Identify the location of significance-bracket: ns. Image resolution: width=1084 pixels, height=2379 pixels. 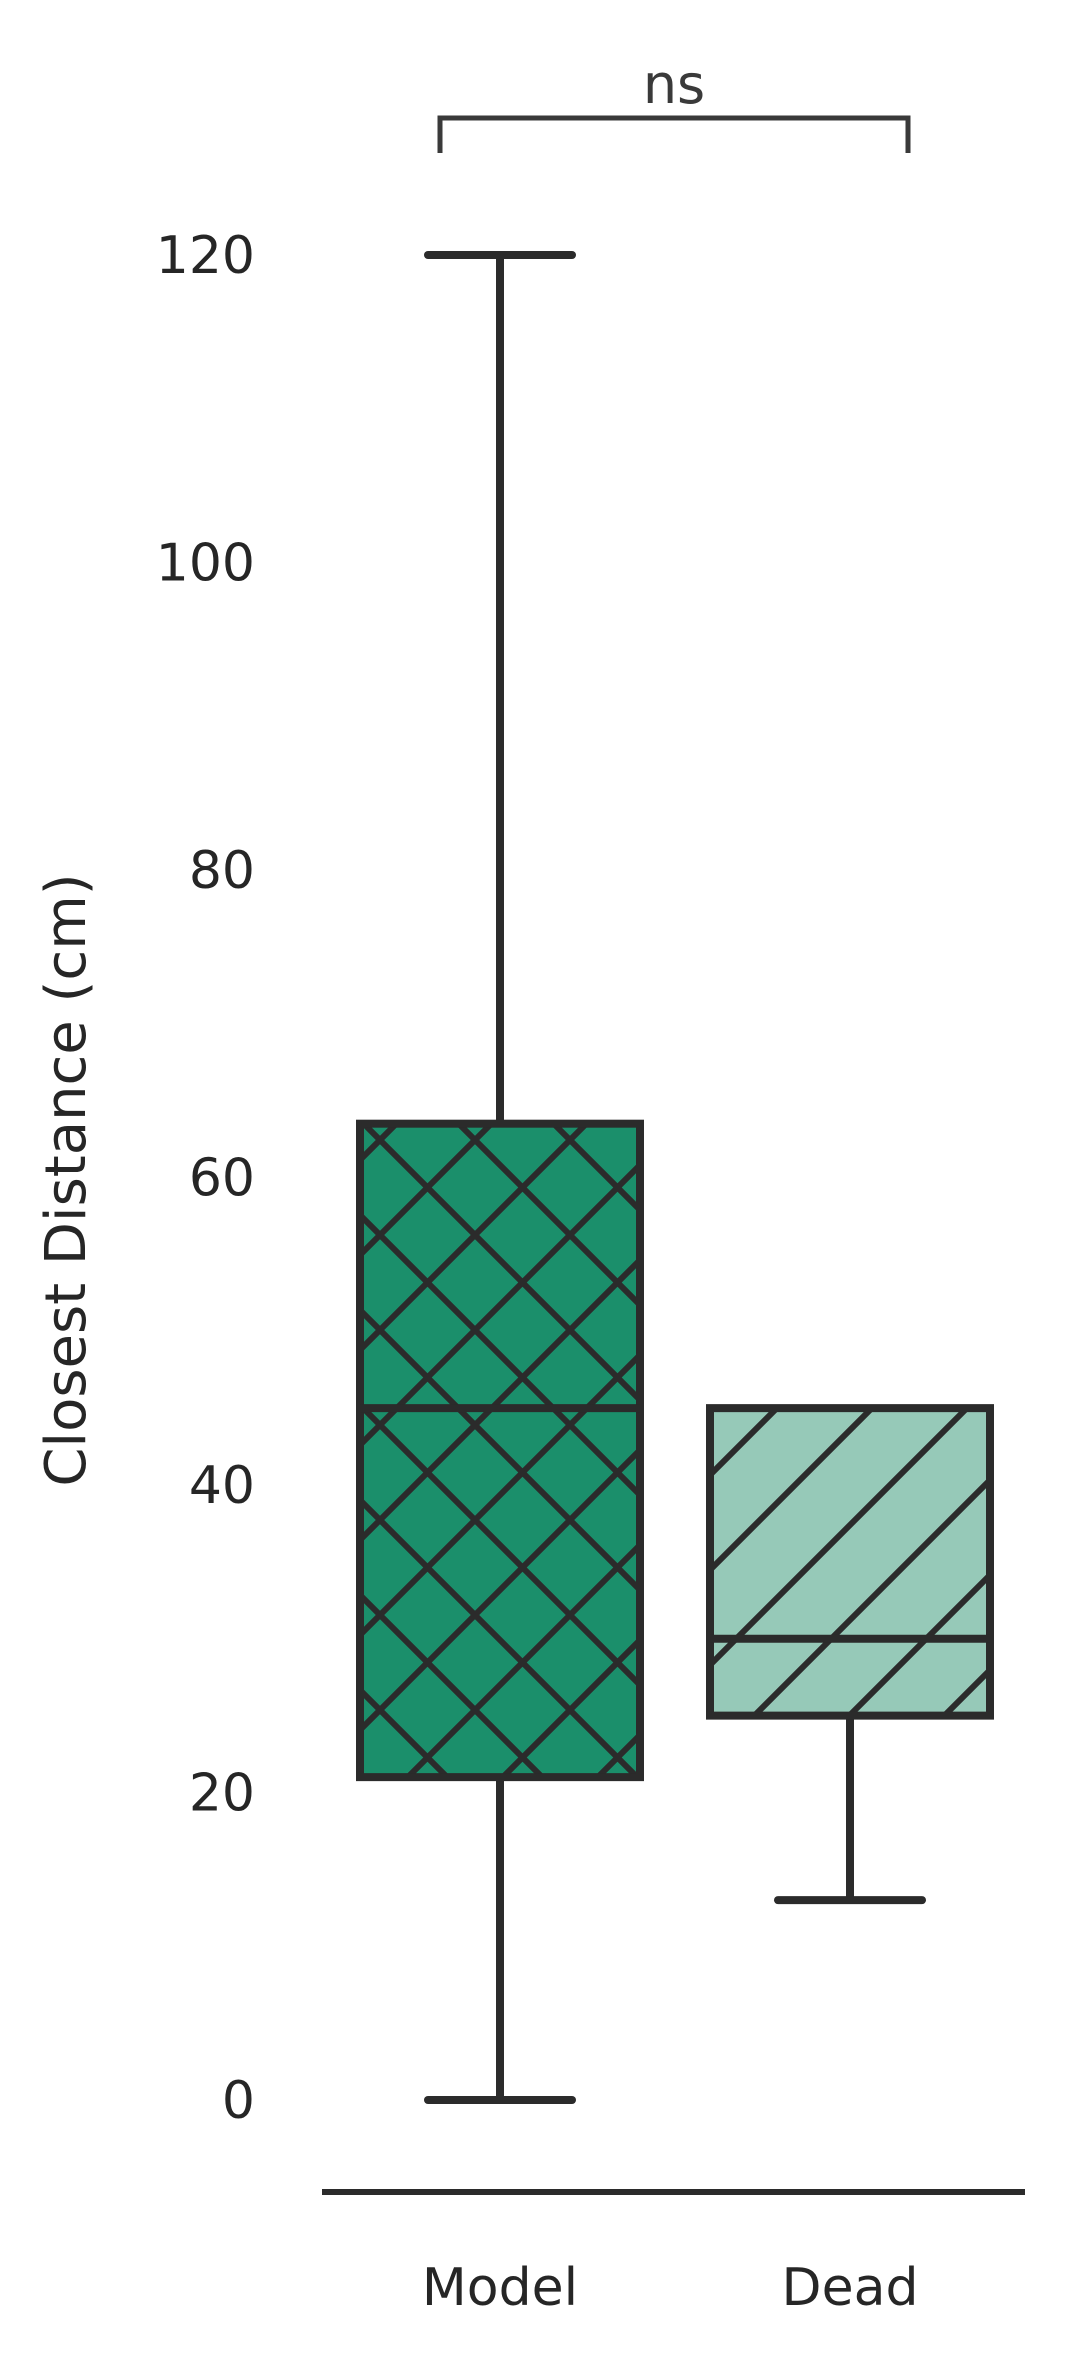
(674, 103).